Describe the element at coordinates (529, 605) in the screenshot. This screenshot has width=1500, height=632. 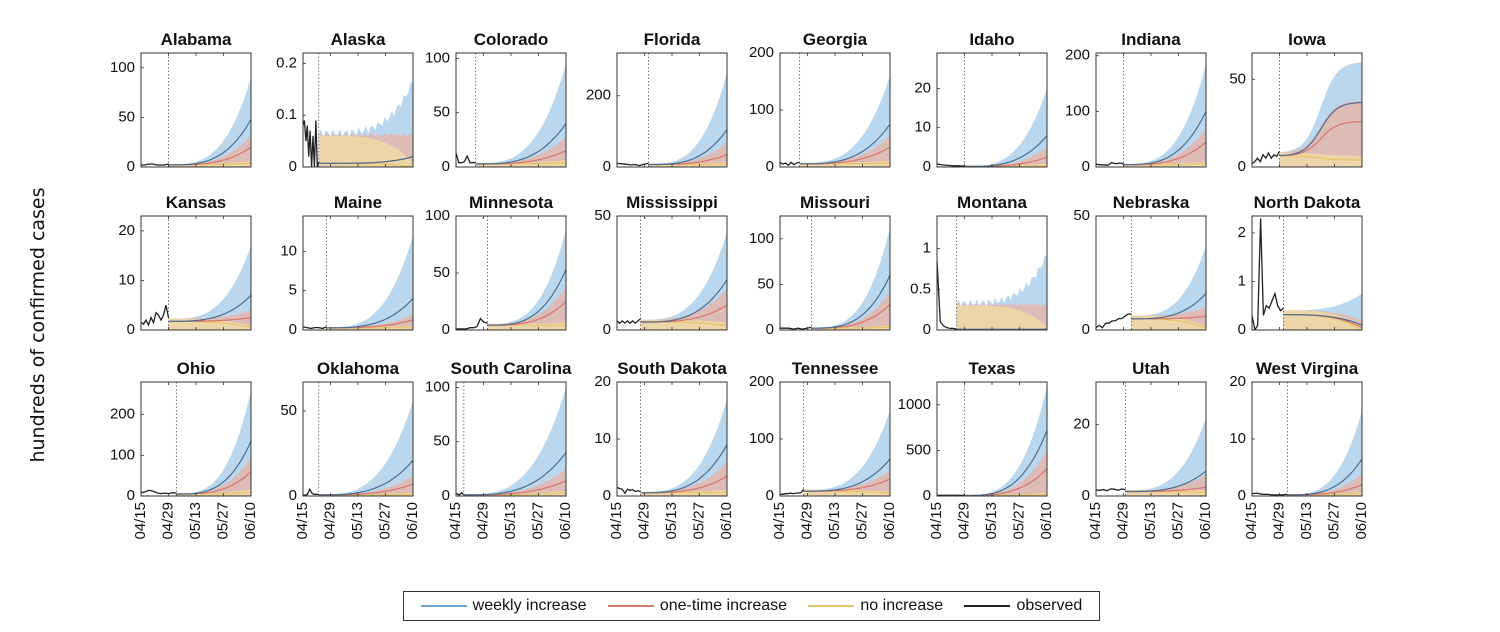
I see `legend-label-weekly: weekly increase` at that location.